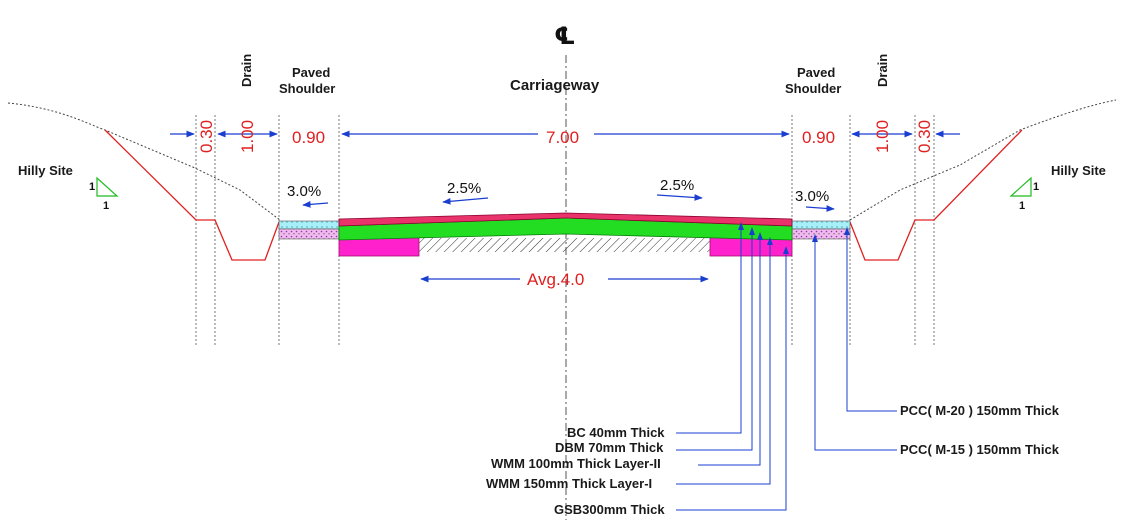  What do you see at coordinates (812, 196) in the screenshot?
I see `slope-right-shoulder: 3.0%` at bounding box center [812, 196].